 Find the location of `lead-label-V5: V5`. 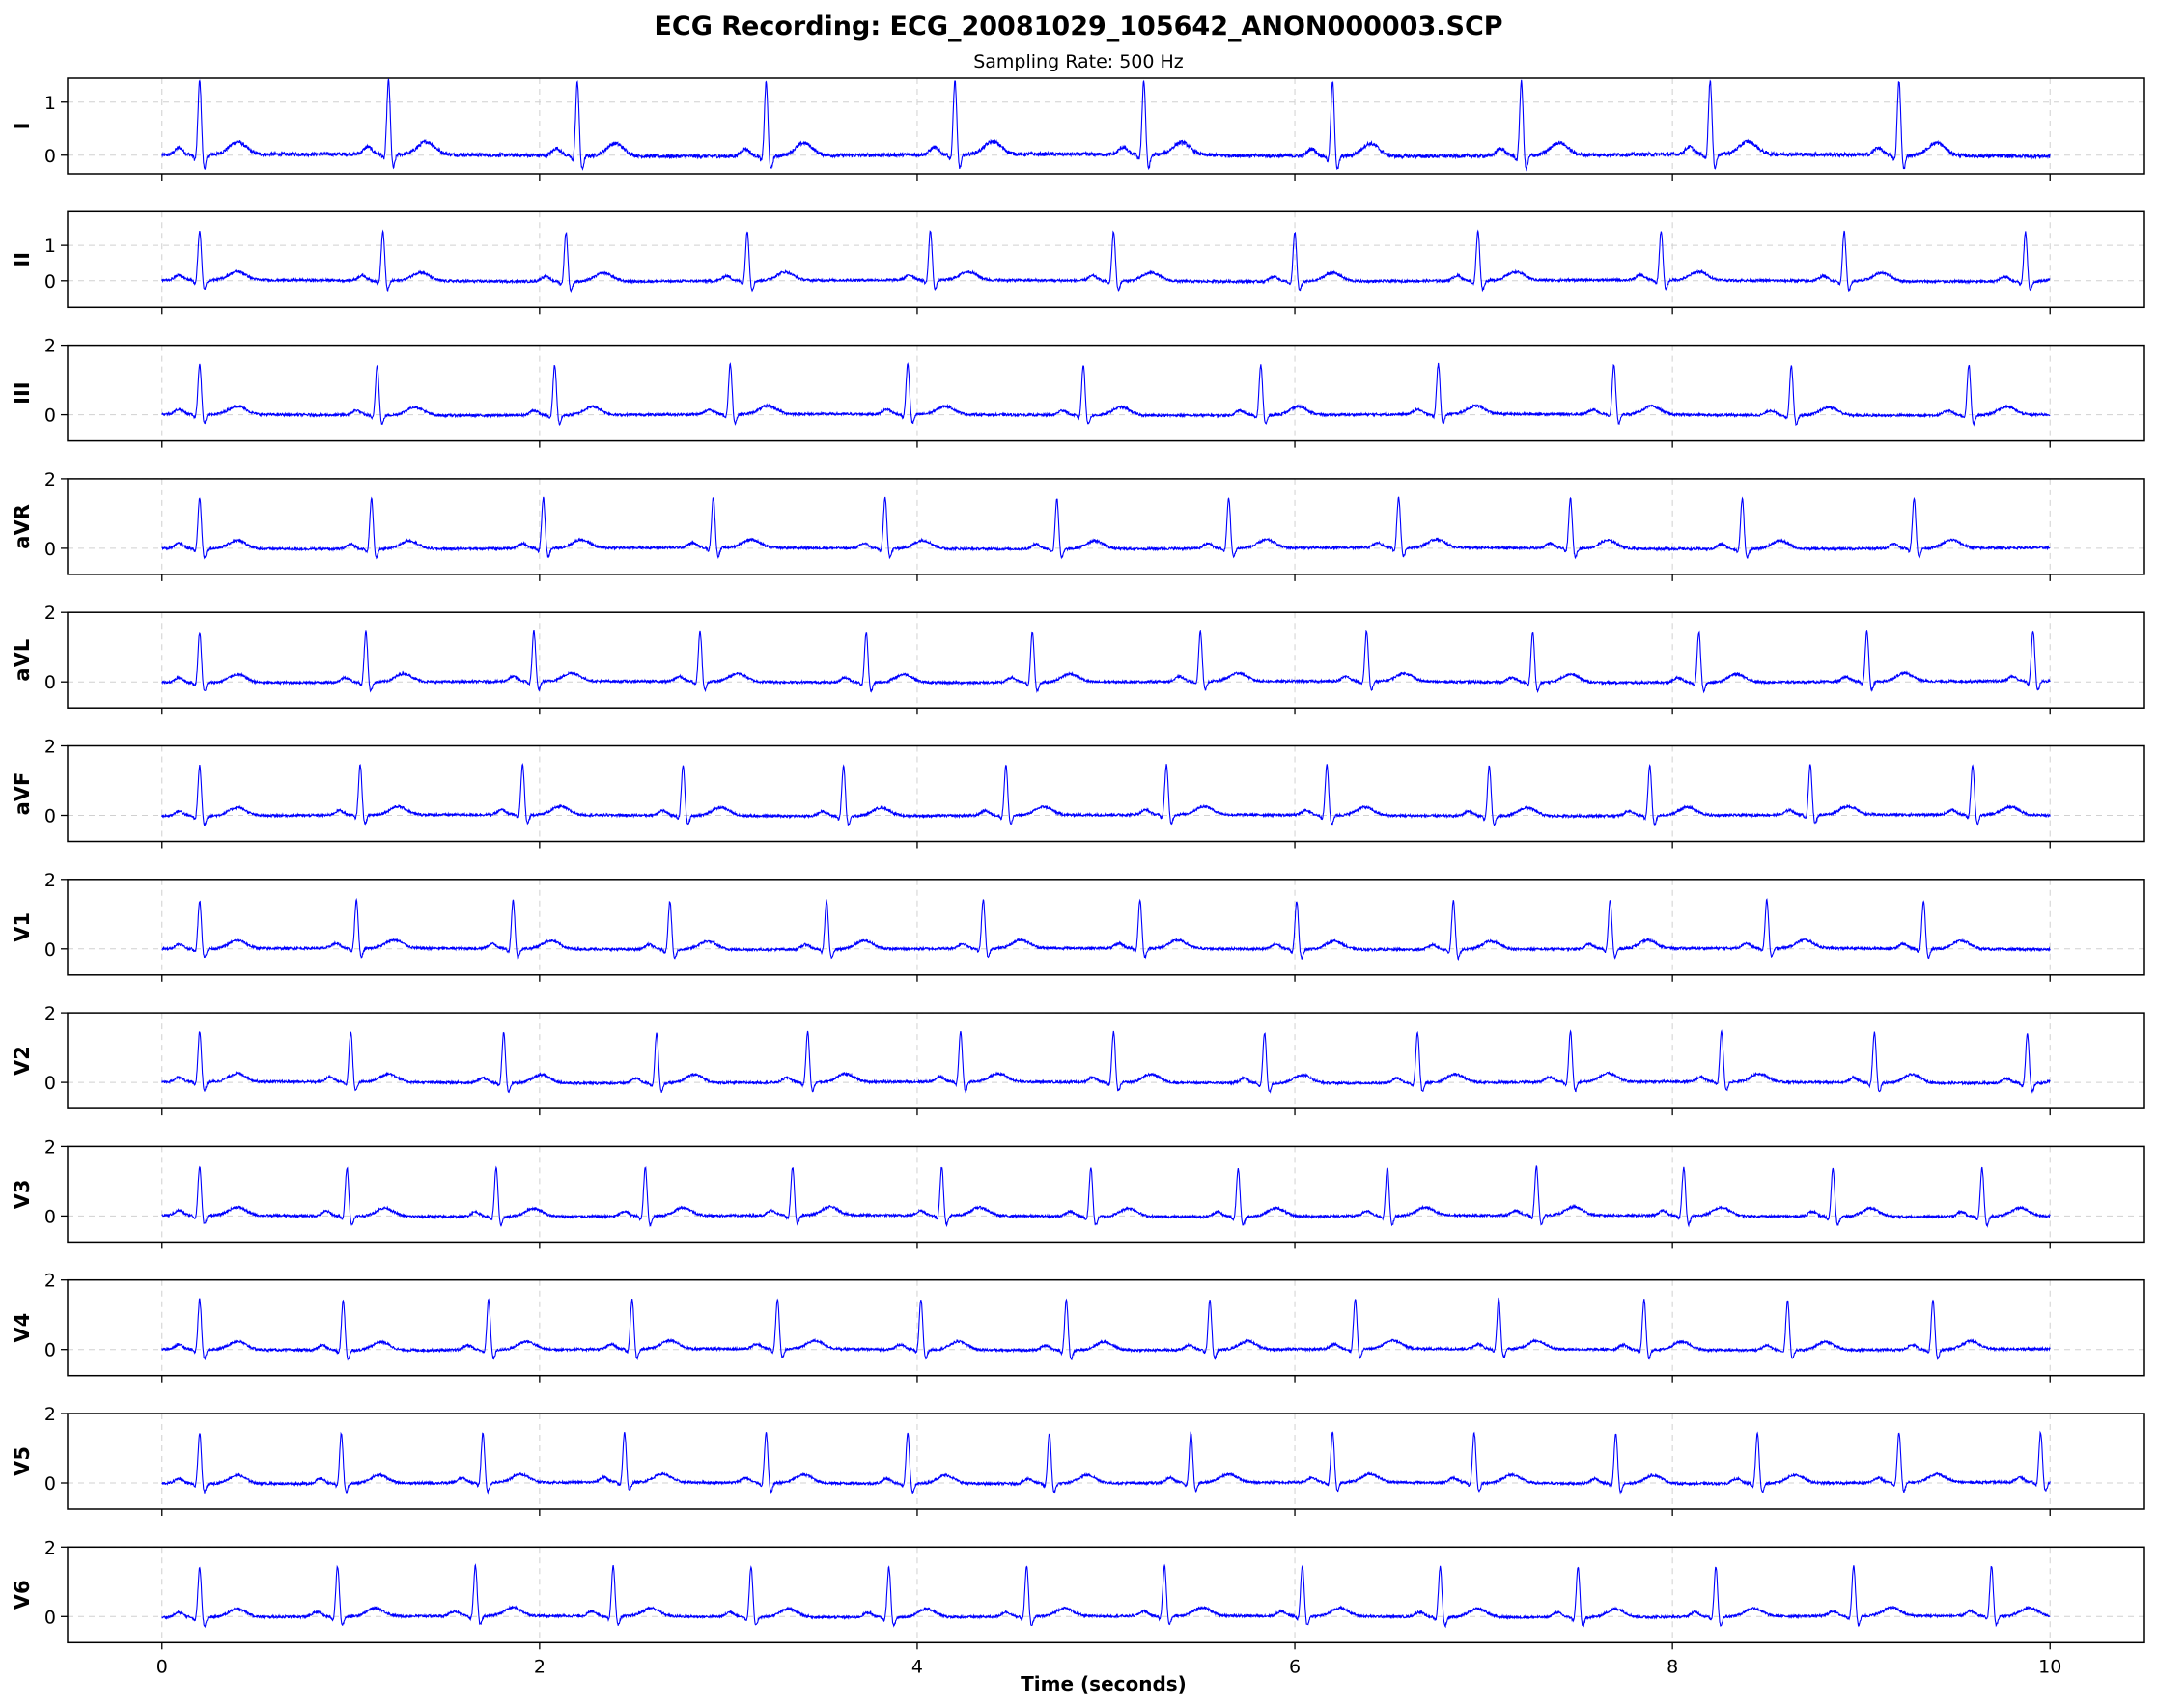

lead-label-V5: V5 is located at coordinates (22, 1461).